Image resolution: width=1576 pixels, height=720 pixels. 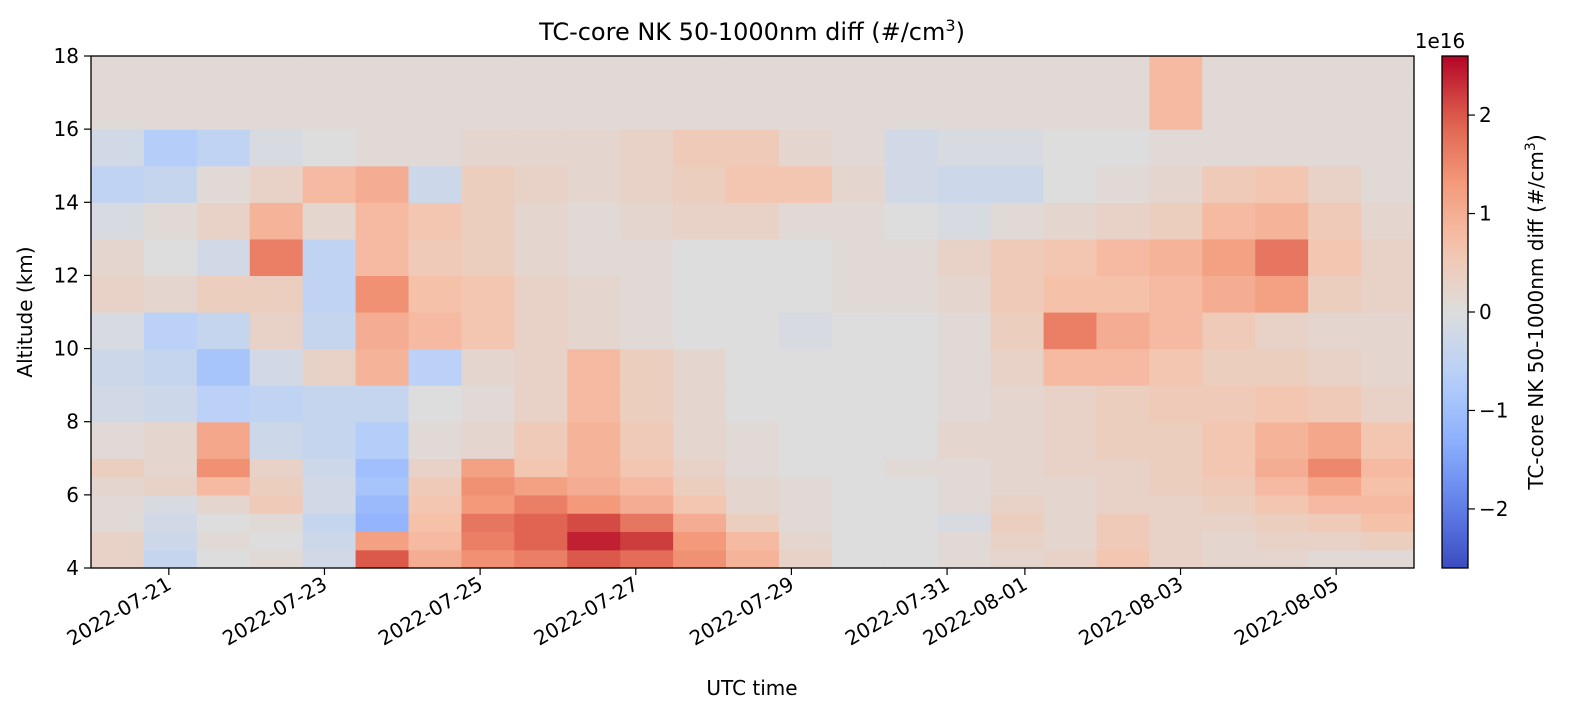 I want to click on y-tick-label: 6, so click(x=72, y=495).